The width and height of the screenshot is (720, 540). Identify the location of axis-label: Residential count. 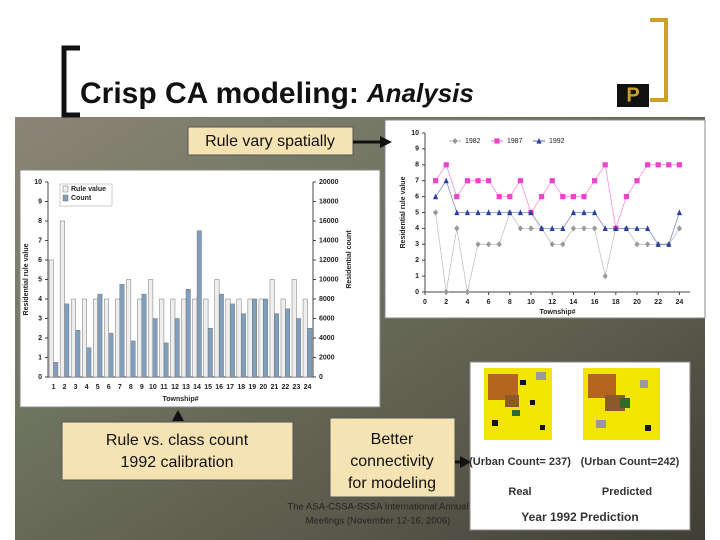
(349, 259).